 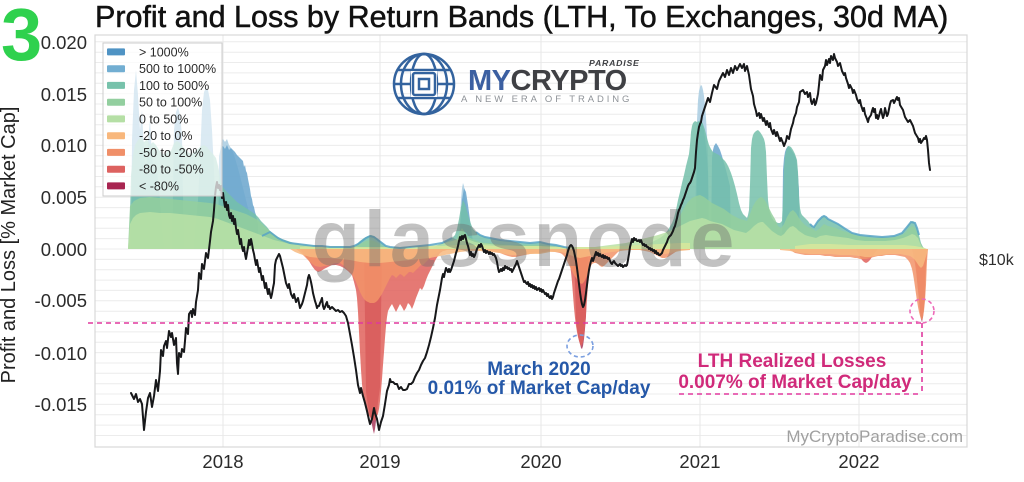 What do you see at coordinates (546, 99) in the screenshot?
I see `svg-text: A NEW ERA OF TRADING` at bounding box center [546, 99].